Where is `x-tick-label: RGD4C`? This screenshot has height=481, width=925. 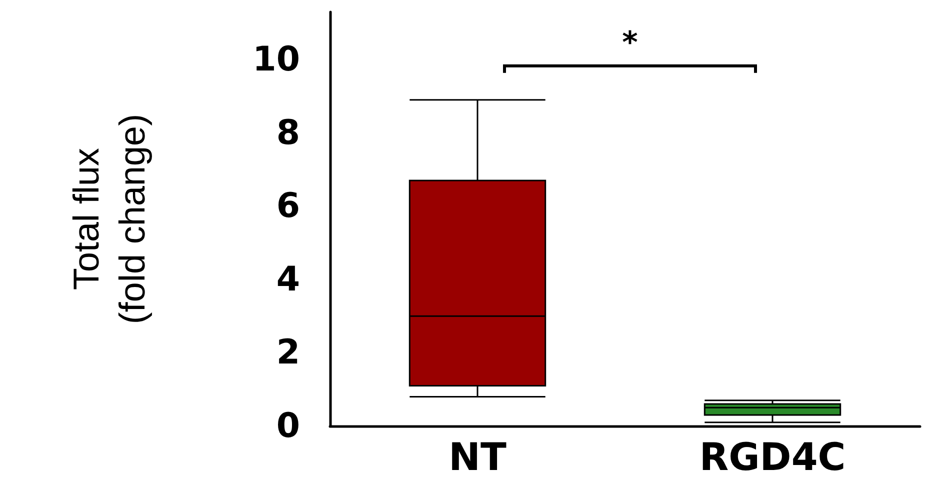 x-tick-label: RGD4C is located at coordinates (772, 457).